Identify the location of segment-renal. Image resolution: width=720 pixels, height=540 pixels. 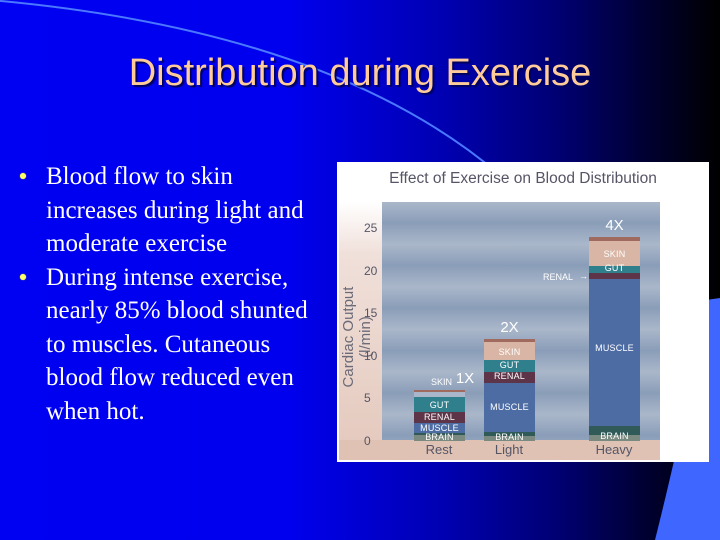
(614, 276).